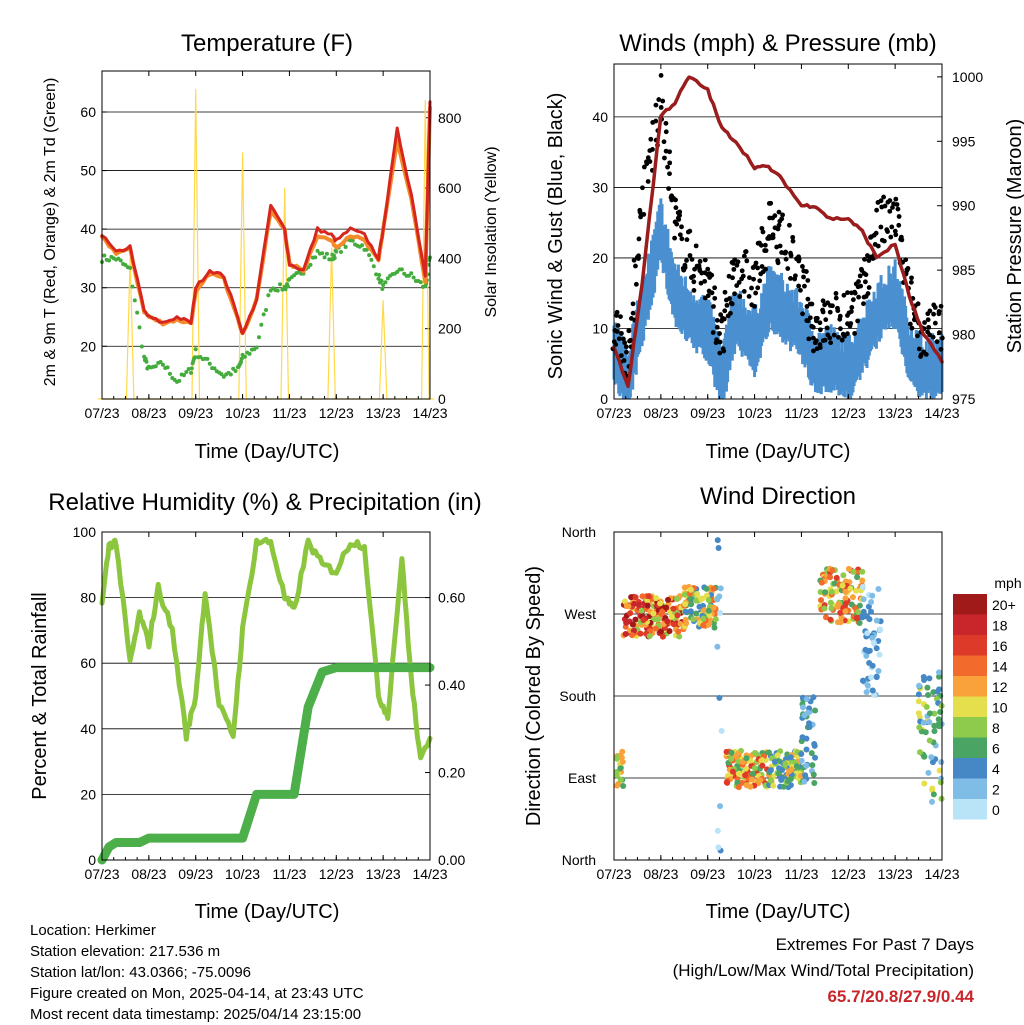 The height and width of the screenshot is (1025, 1024). I want to click on direction-title: Wind Direction, so click(778, 496).